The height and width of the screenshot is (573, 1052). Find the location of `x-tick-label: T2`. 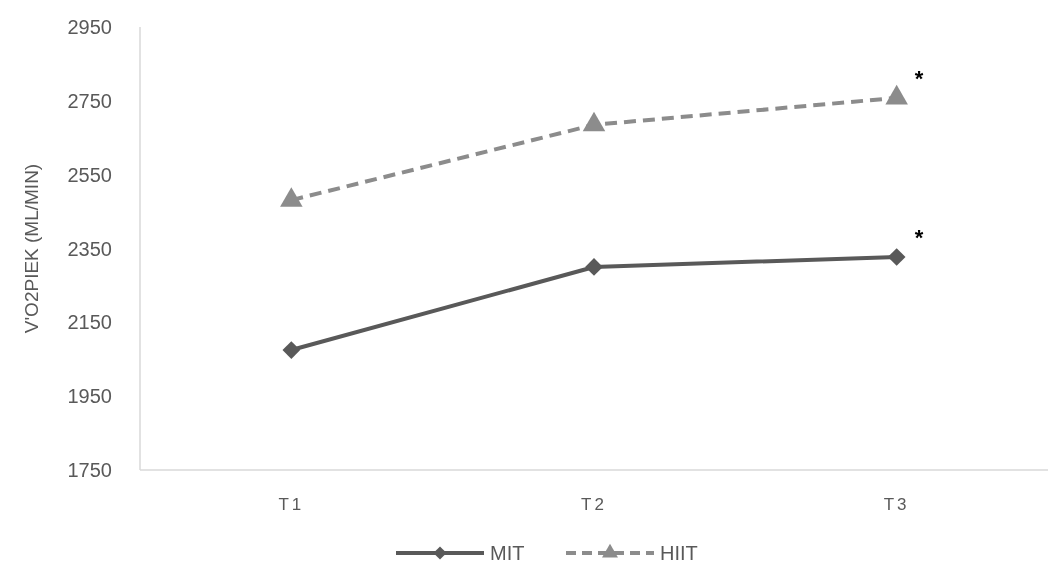

x-tick-label: T2 is located at coordinates (594, 504).